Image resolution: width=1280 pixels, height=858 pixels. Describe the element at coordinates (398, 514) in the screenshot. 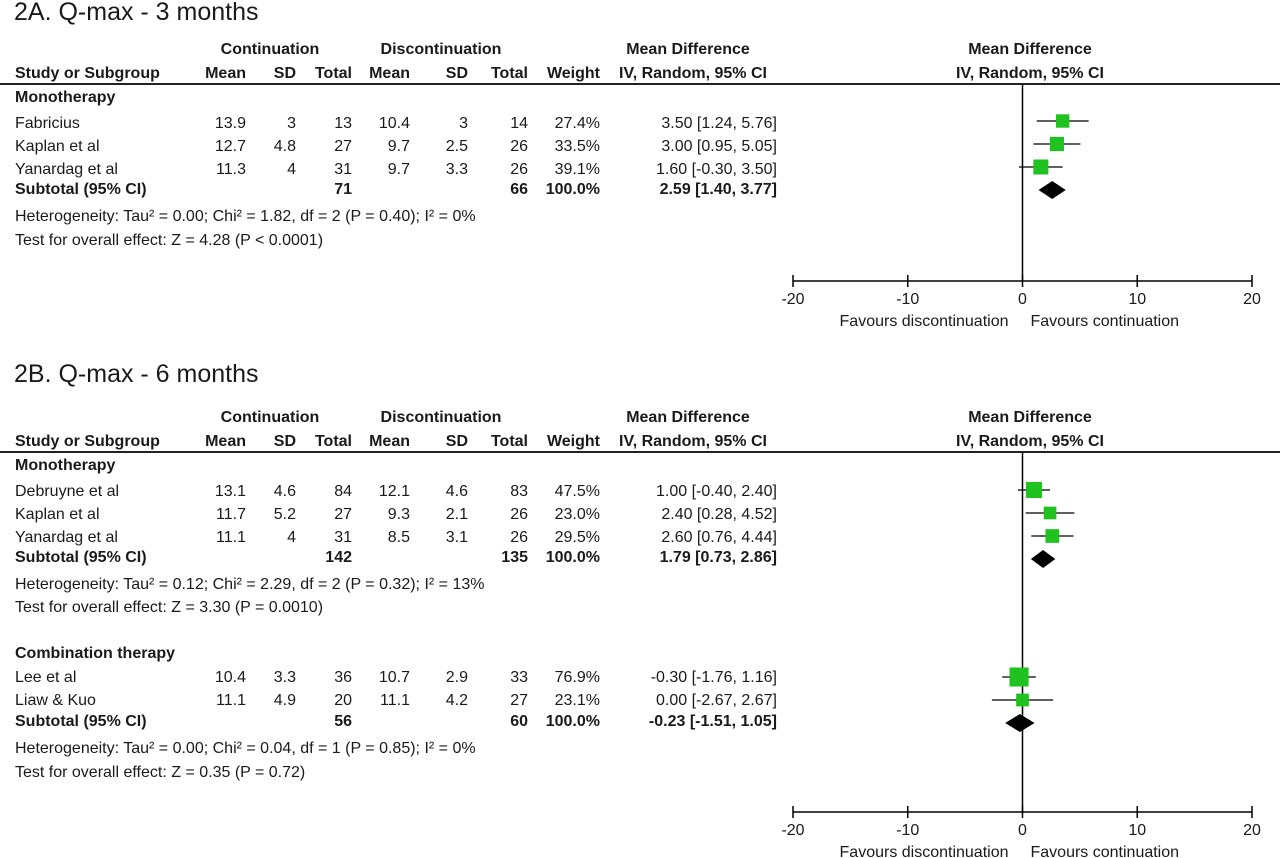

I see `d-mean: 9.3` at that location.